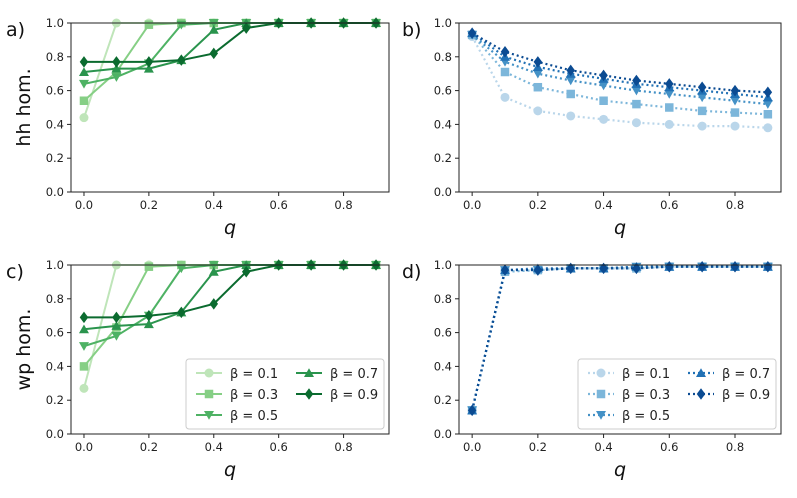 This screenshot has width=797, height=498. Describe the element at coordinates (15, 272) in the screenshot. I see `panel-label: c)` at that location.